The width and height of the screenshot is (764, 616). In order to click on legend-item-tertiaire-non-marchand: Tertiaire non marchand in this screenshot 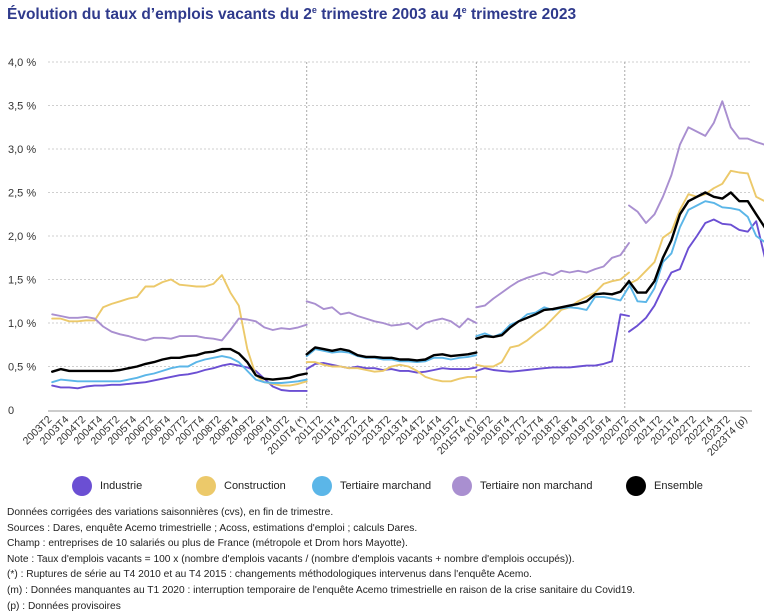, I will do `click(522, 486)`.